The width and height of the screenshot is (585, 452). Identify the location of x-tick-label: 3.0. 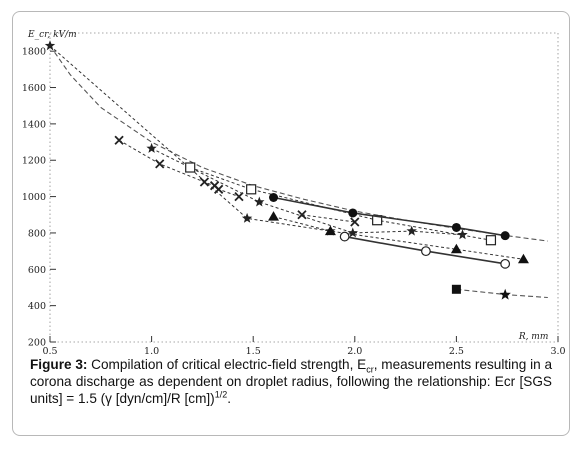
(557, 351).